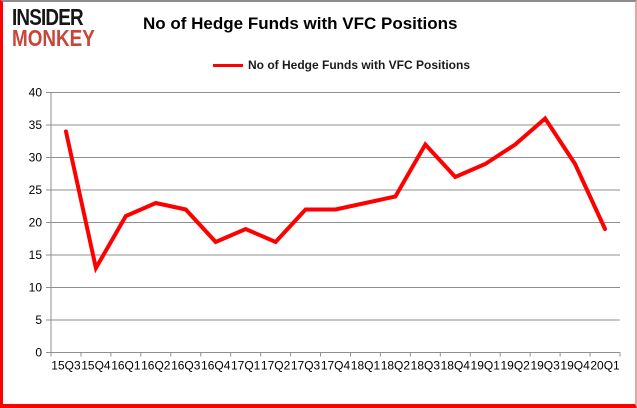  I want to click on legend-label: No of Hedge Funds with VFC Positions, so click(359, 65).